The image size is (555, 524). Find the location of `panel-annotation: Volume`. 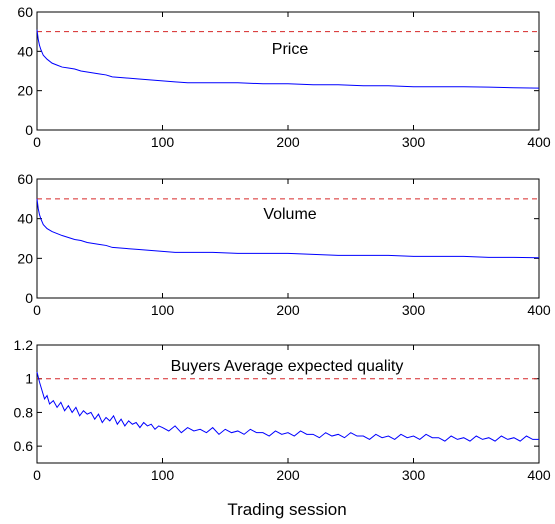

panel-annotation: Volume is located at coordinates (289, 214).